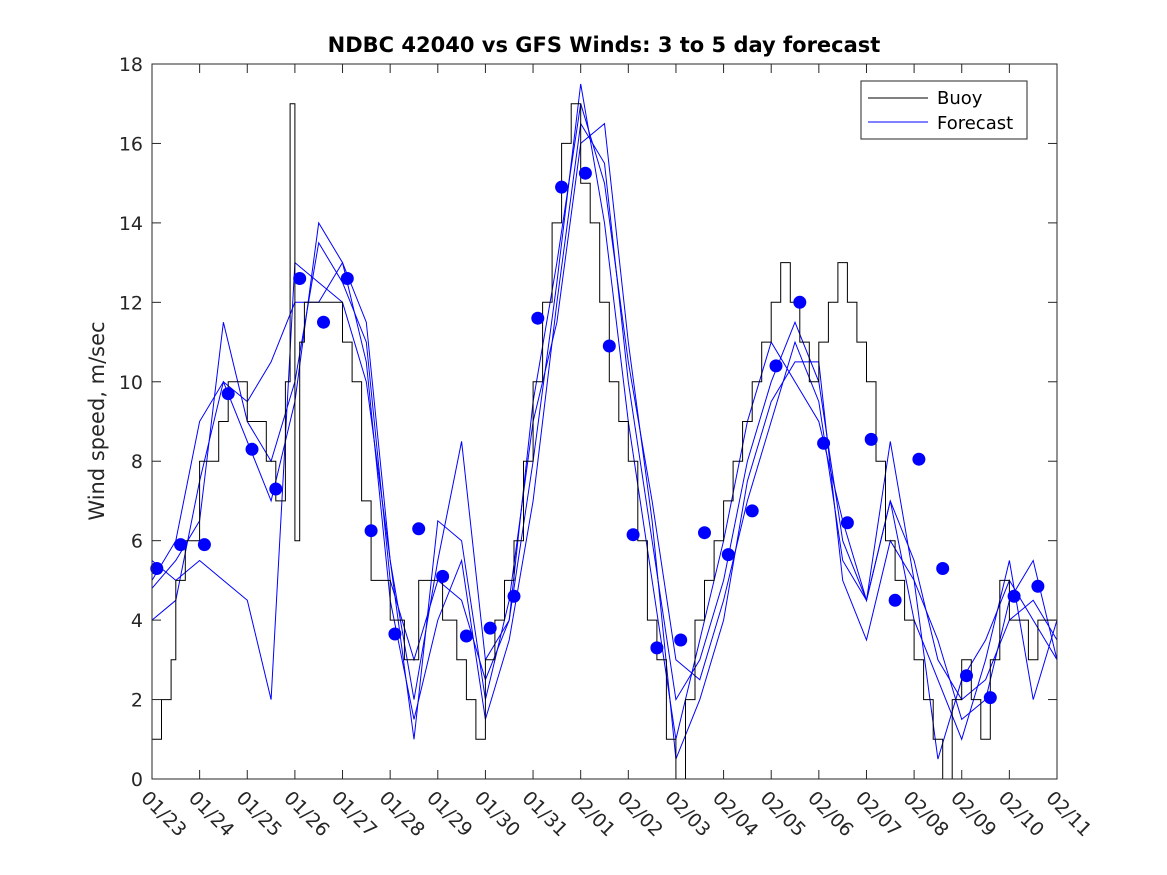 This screenshot has width=1167, height=875. What do you see at coordinates (131, 144) in the screenshot?
I see `y-tick-label: 16` at bounding box center [131, 144].